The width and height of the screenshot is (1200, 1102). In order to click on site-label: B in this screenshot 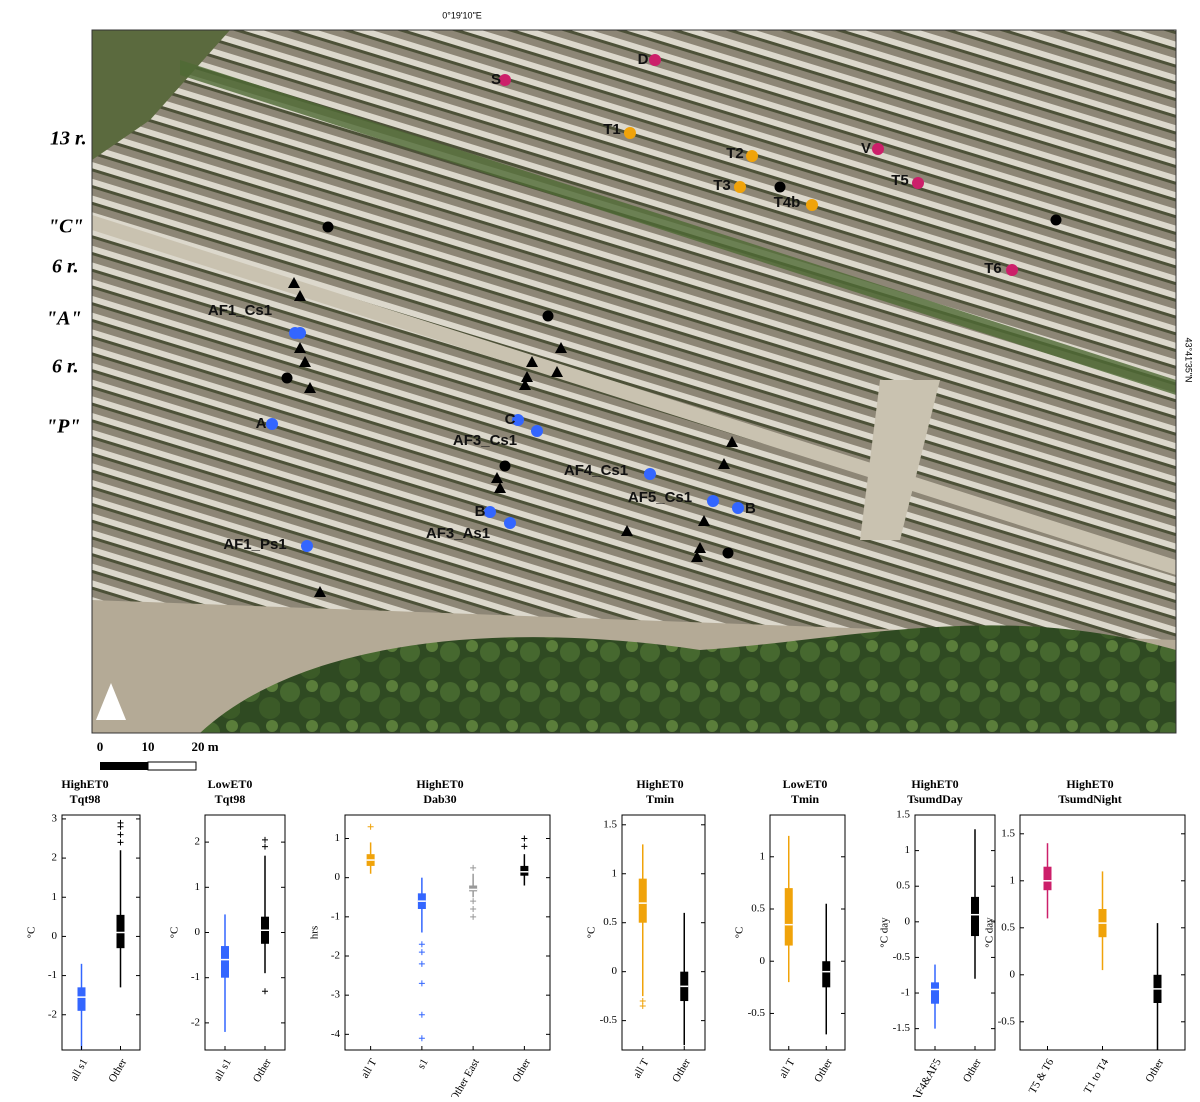, I will do `click(750, 508)`.